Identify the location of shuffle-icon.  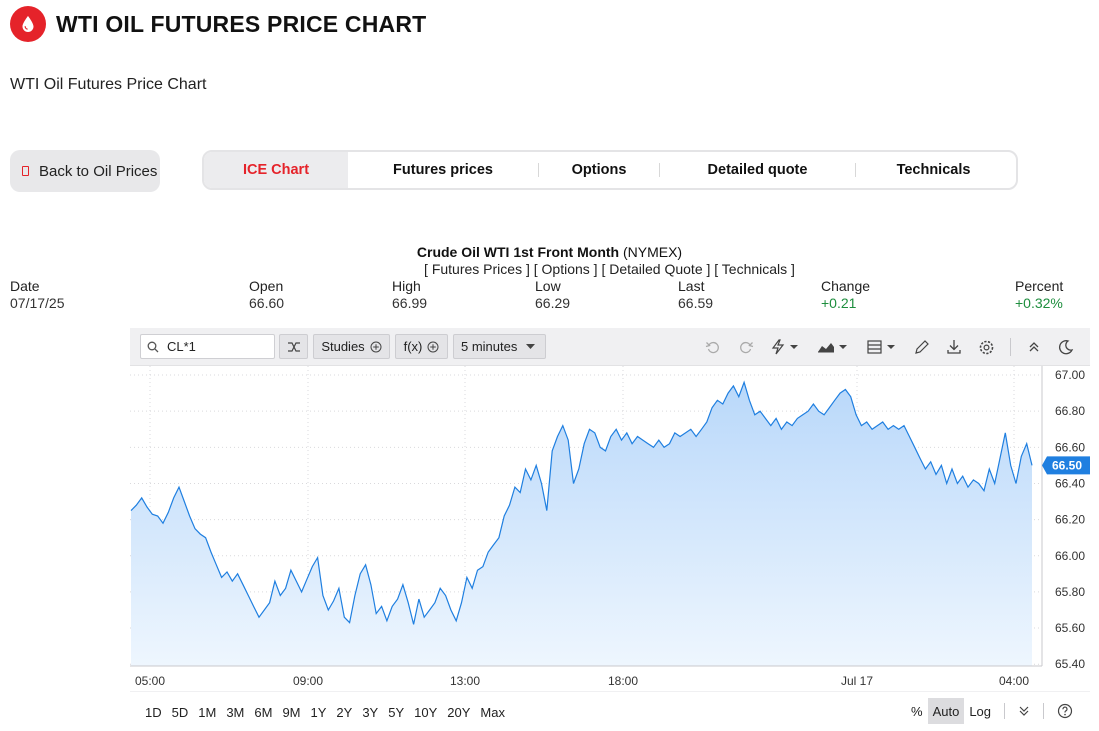
(293, 346).